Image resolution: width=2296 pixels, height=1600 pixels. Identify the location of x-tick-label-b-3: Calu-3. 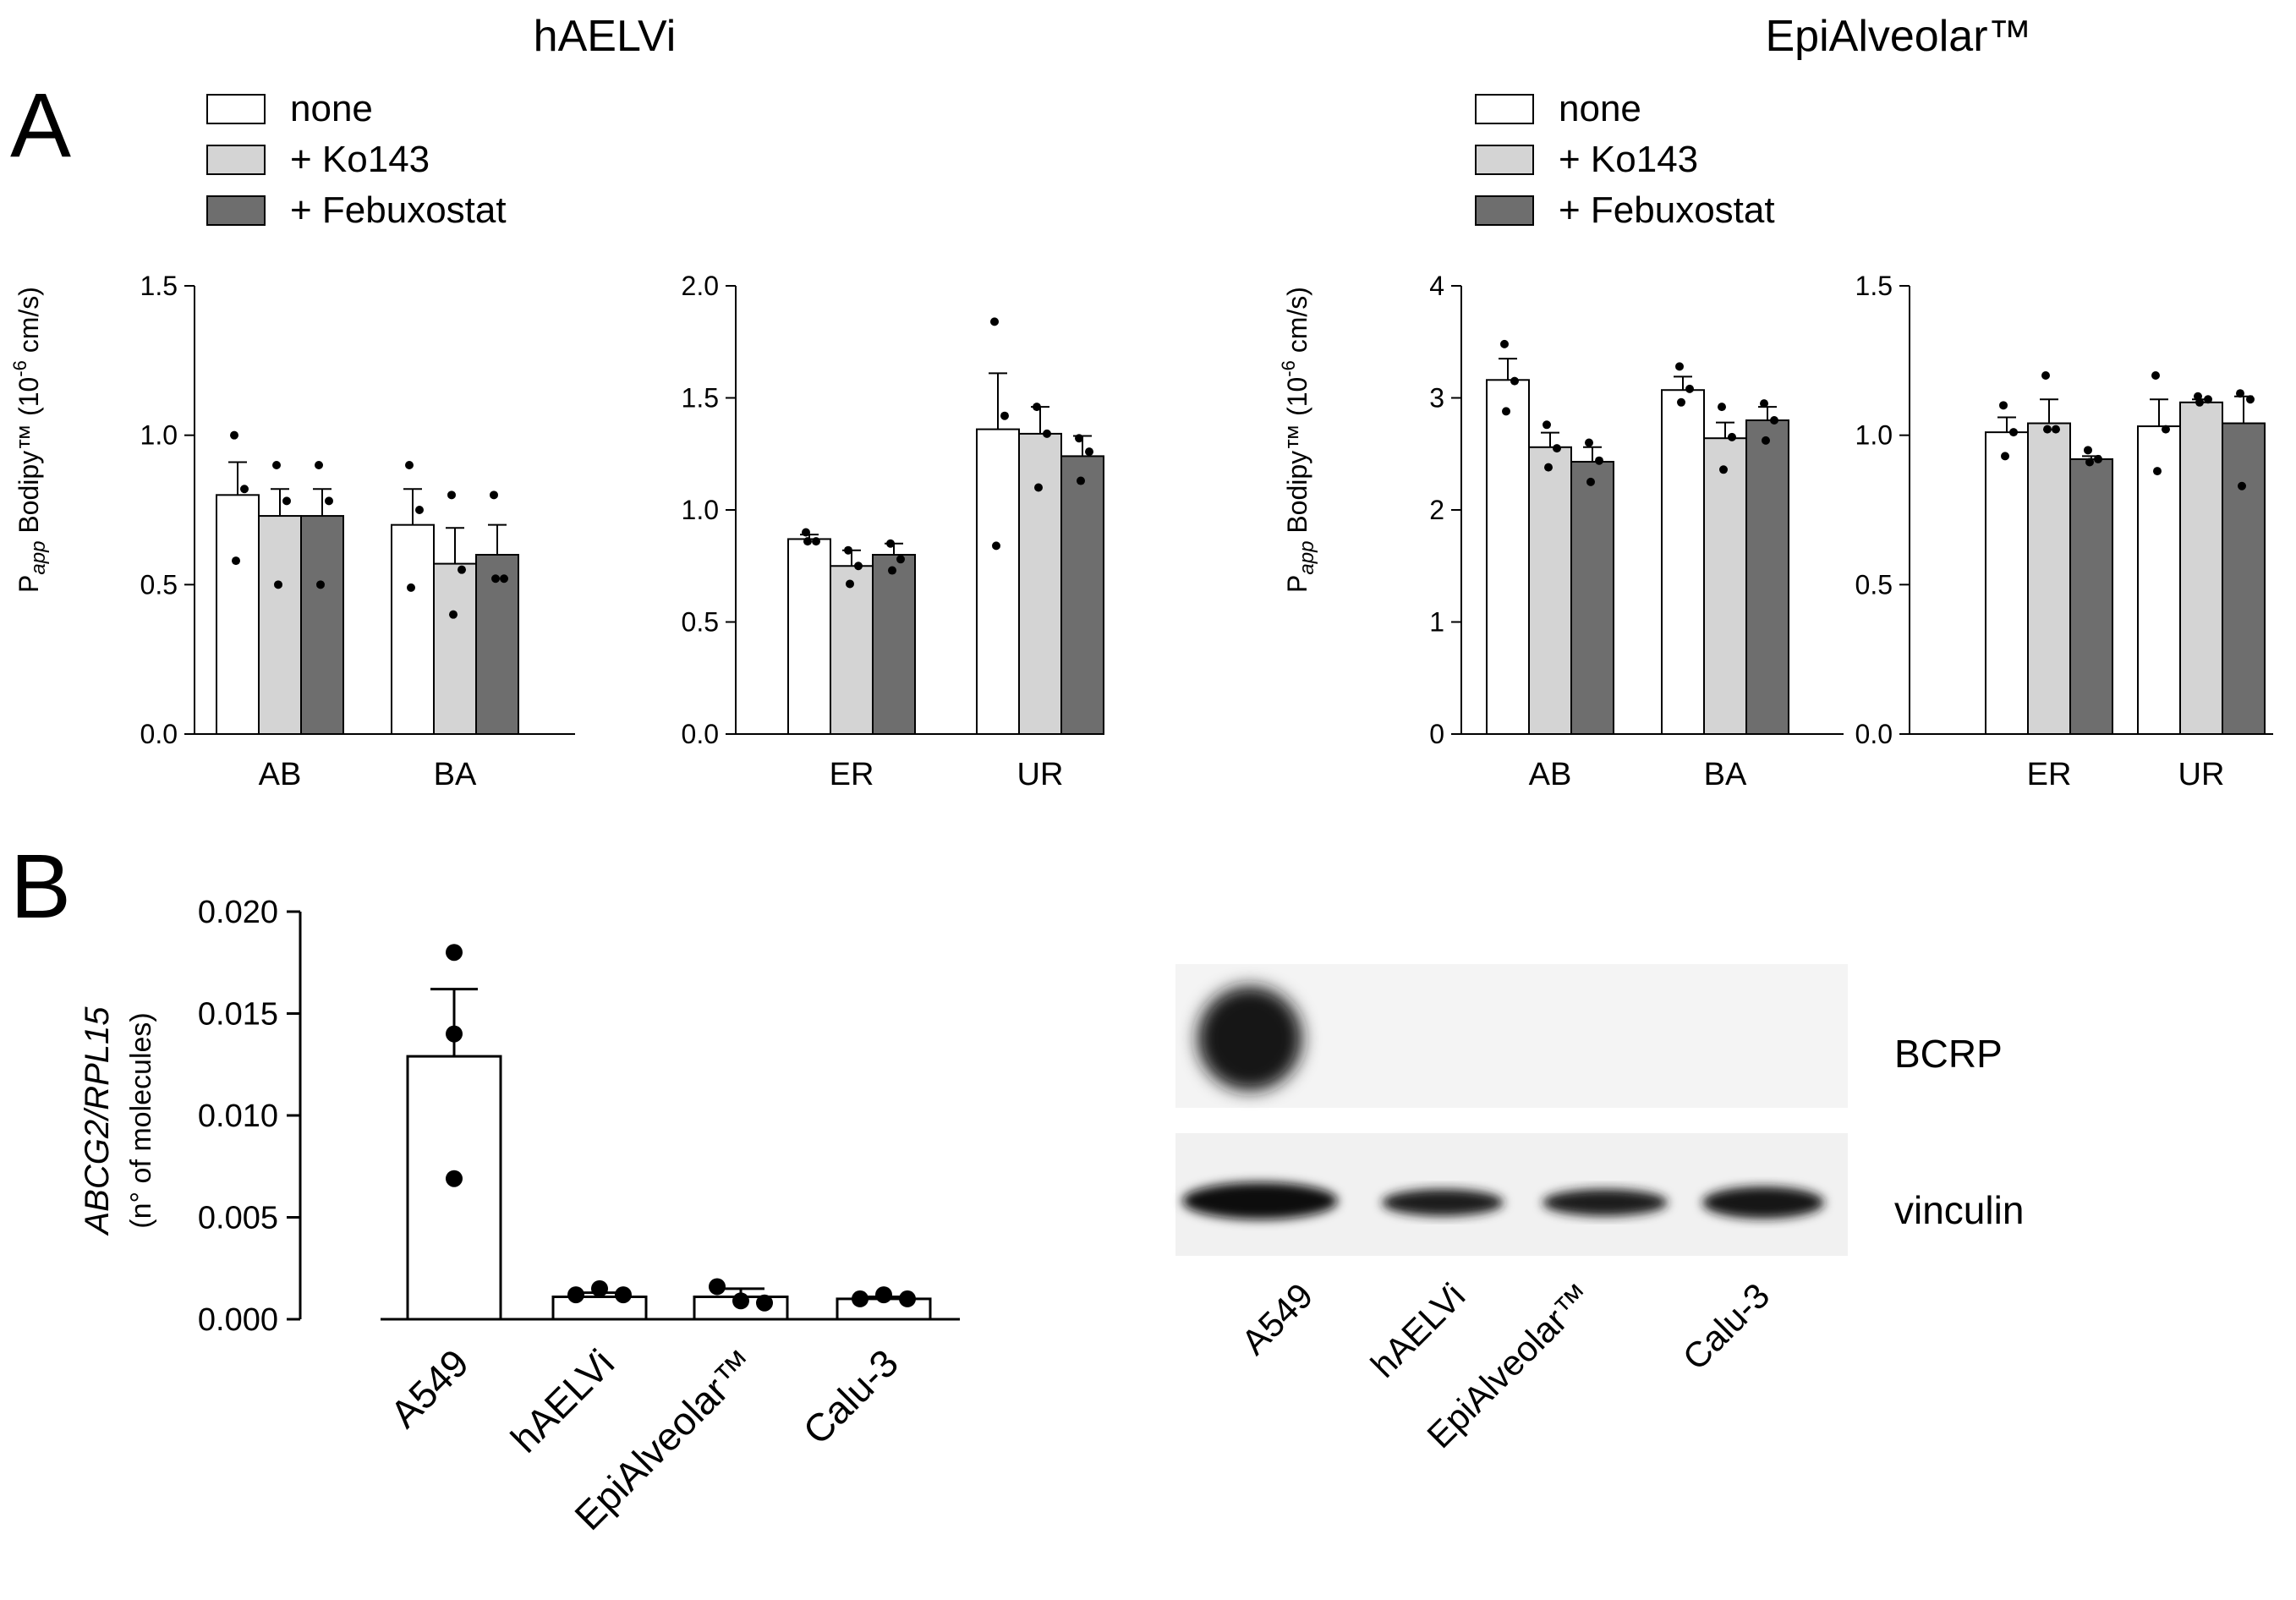
(851, 1397).